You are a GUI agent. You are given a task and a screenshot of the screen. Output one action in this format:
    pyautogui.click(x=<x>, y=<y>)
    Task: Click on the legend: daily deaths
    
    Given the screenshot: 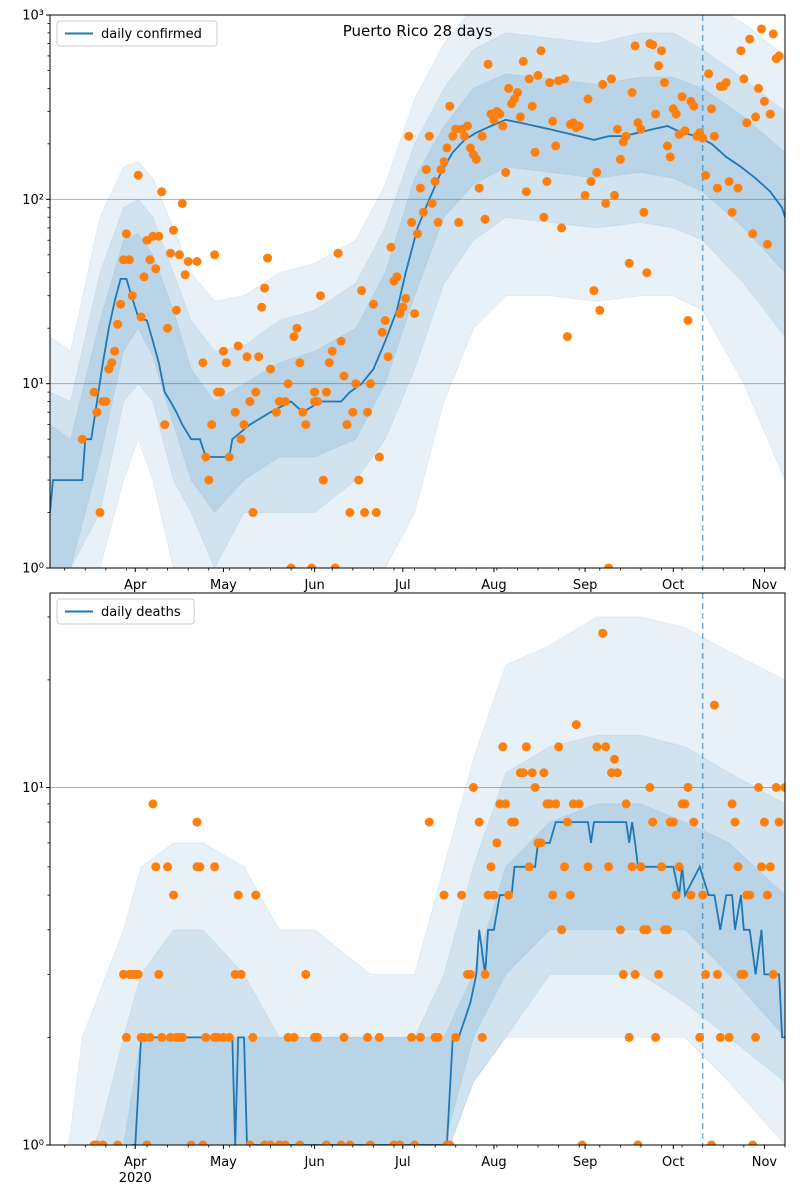 What is the action you would take?
    pyautogui.click(x=125, y=611)
    